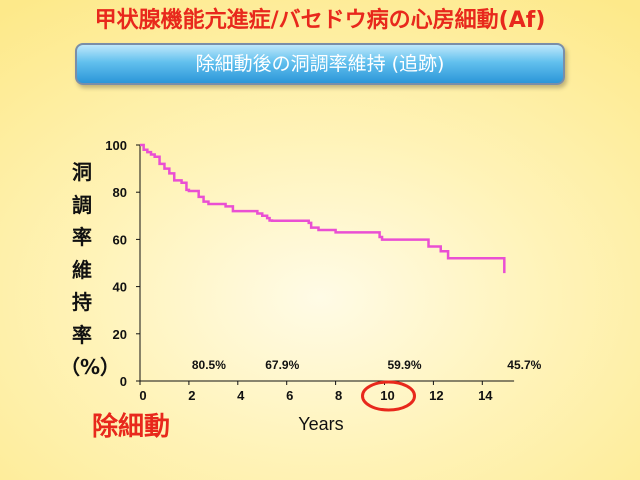 Image resolution: width=640 pixels, height=480 pixels. I want to click on data-label: 67.9%, so click(282, 365).